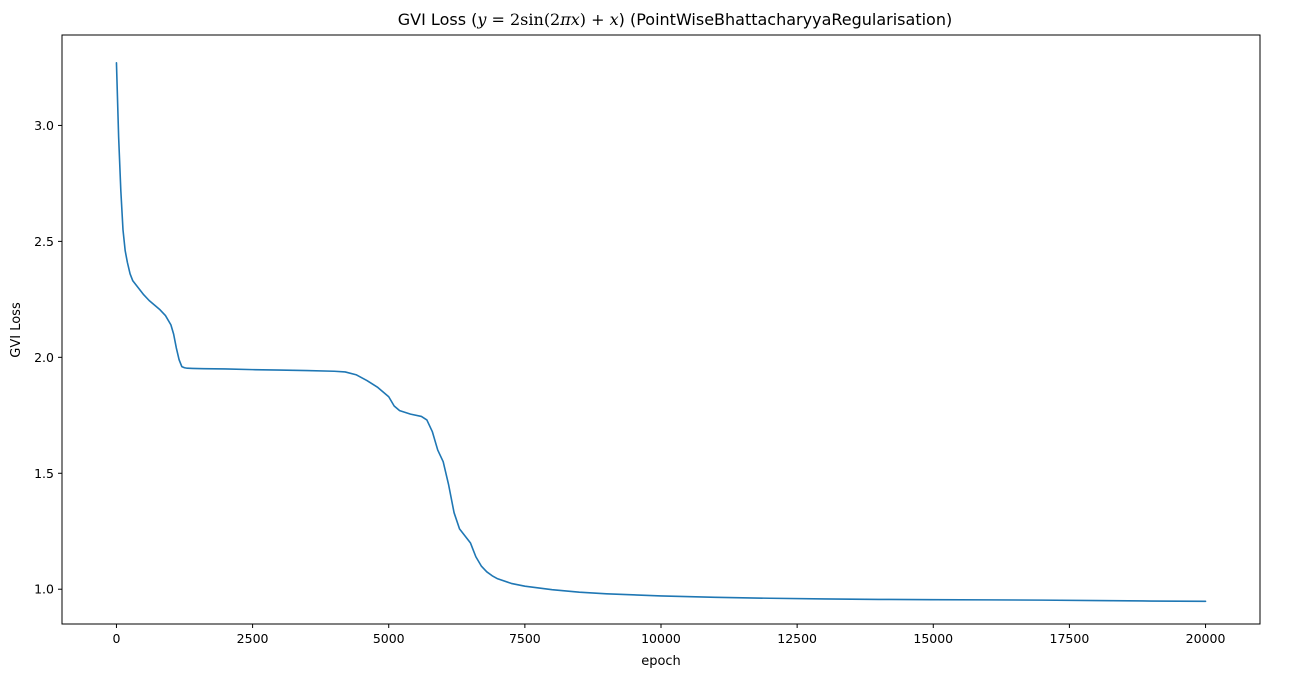 The height and width of the screenshot is (678, 1298). What do you see at coordinates (44, 241) in the screenshot?
I see `y-tick-label: 2.5` at bounding box center [44, 241].